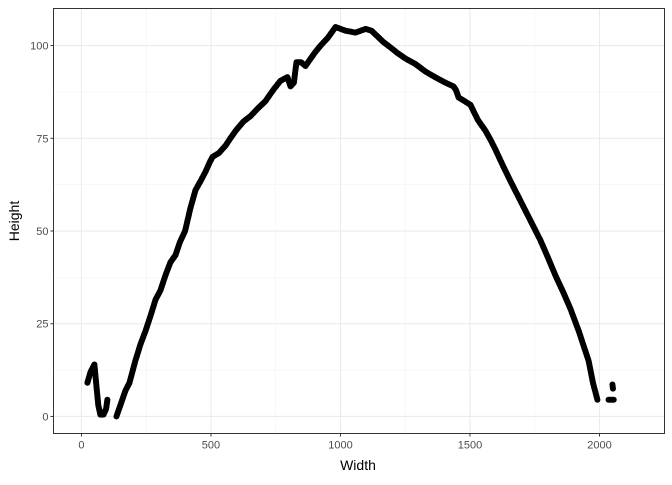 Image resolution: width=672 pixels, height=485 pixels. Describe the element at coordinates (42, 139) in the screenshot. I see `y-tick-label: 75` at that location.